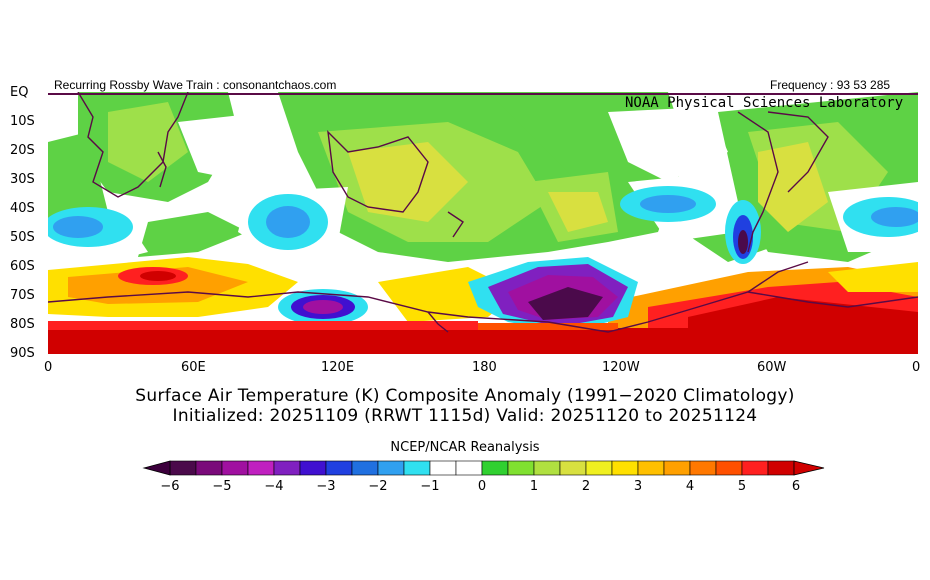  I want to click on anomaly-field-cool, so click(483, 225).